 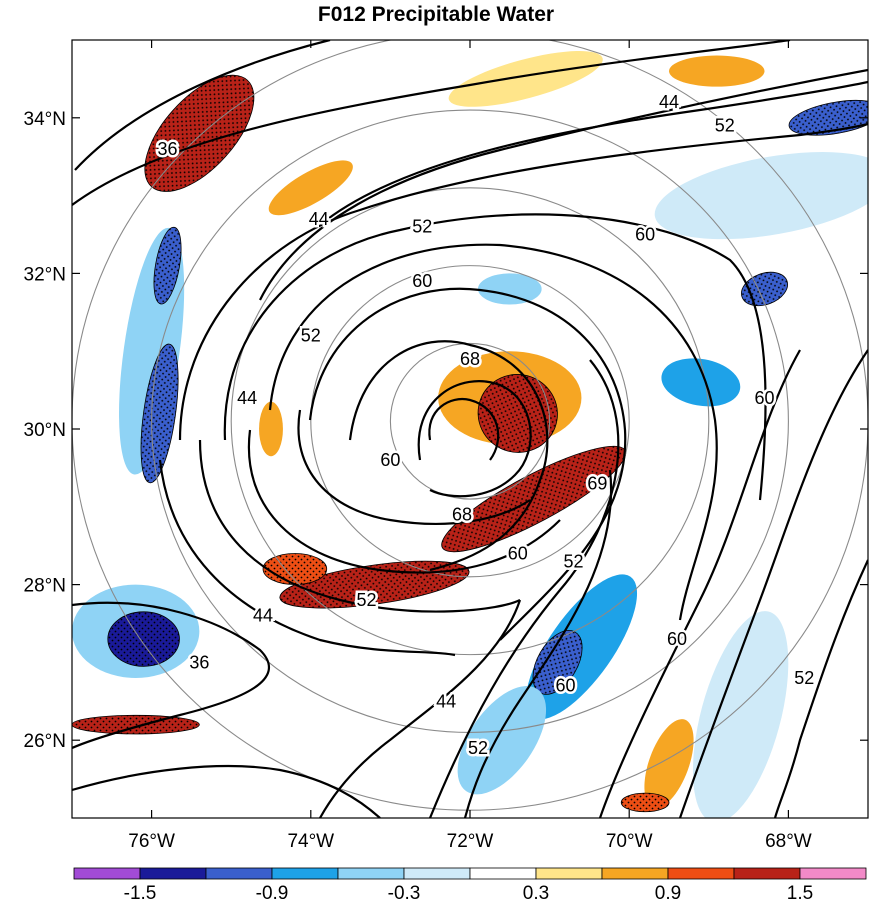 I want to click on colorbar-label: 0.9, so click(x=668, y=891).